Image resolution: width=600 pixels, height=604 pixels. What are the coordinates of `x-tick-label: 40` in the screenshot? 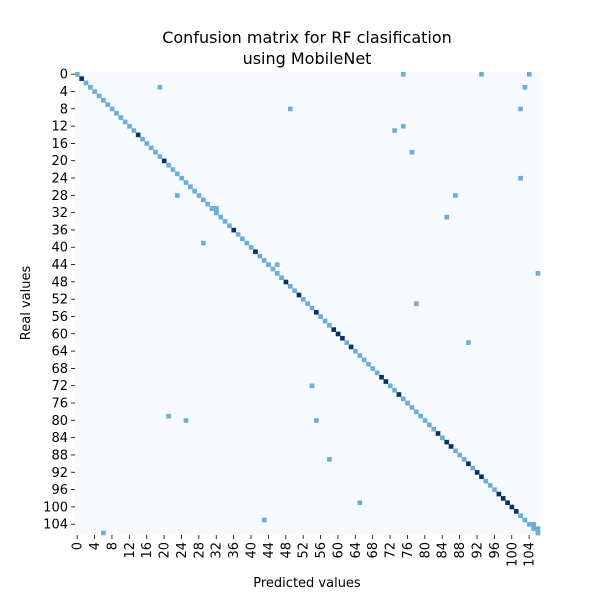 It's located at (252, 550).